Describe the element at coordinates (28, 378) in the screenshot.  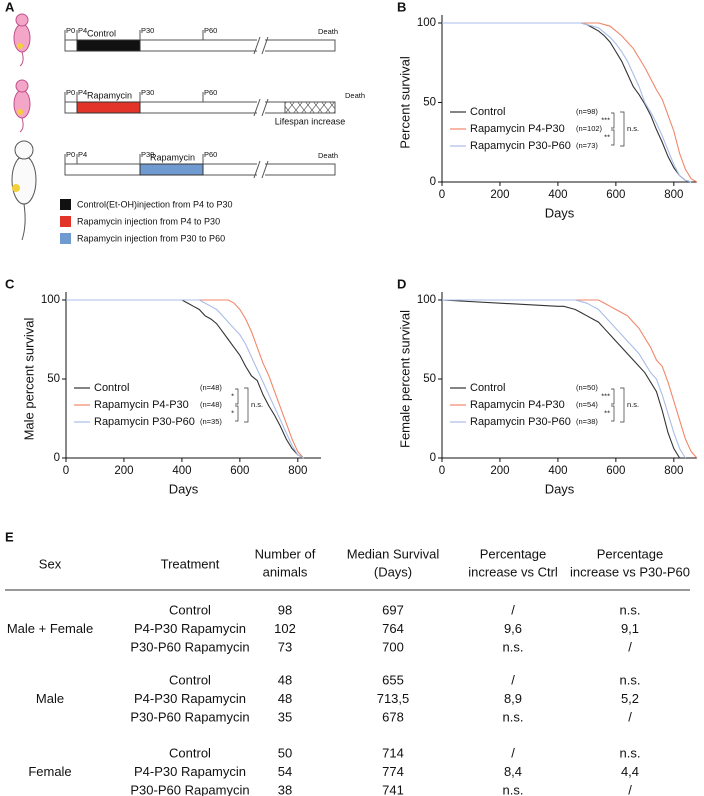
I see `y-axis-label: Male percent survival` at that location.